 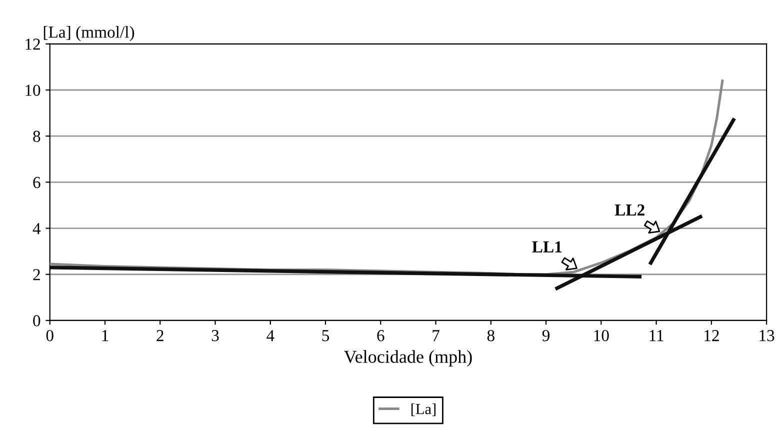 I want to click on x-tick-label: 1, so click(x=105, y=336).